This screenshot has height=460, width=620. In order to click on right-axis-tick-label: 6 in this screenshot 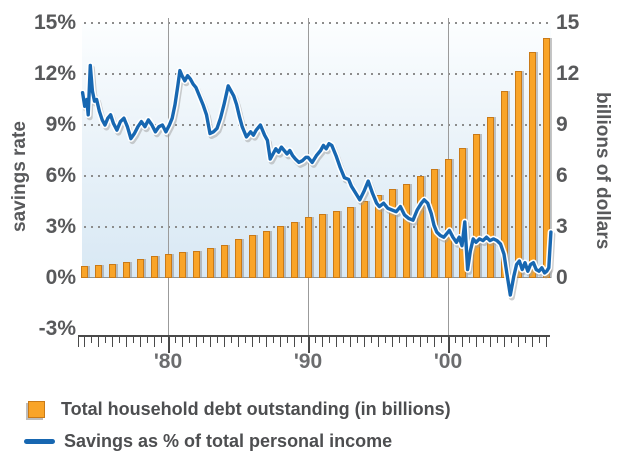, I will do `click(562, 175)`.